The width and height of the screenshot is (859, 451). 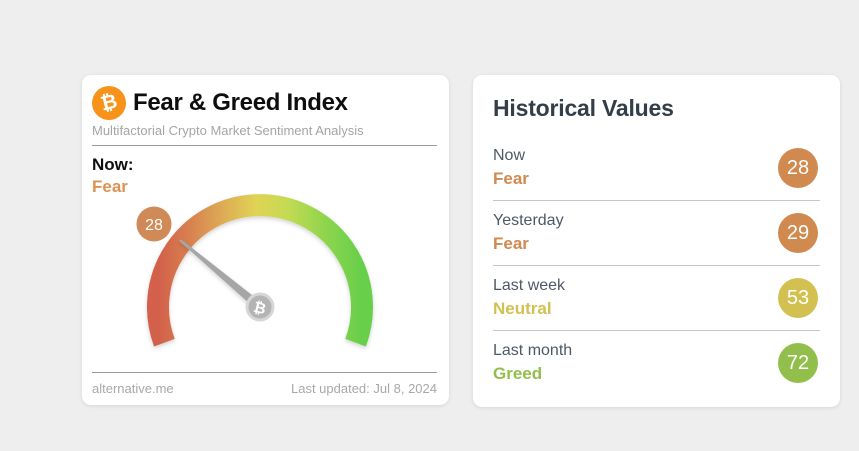 I want to click on history-row-last-month: Last month Greed 72, so click(x=656, y=363).